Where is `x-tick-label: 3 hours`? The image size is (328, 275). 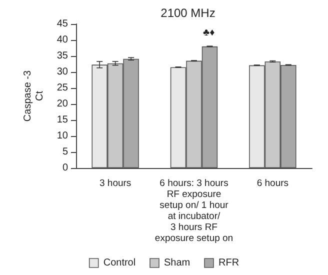
x-tick-label: 3 hours is located at coordinates (115, 183).